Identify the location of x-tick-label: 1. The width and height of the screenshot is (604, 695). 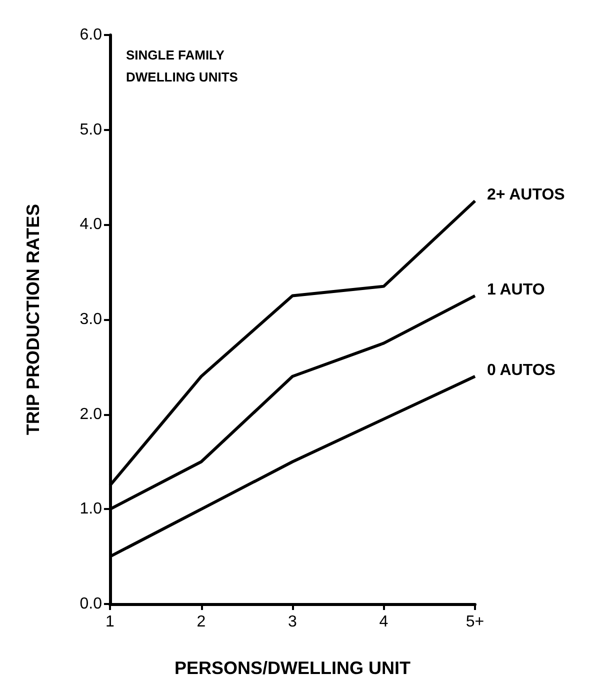
(110, 622).